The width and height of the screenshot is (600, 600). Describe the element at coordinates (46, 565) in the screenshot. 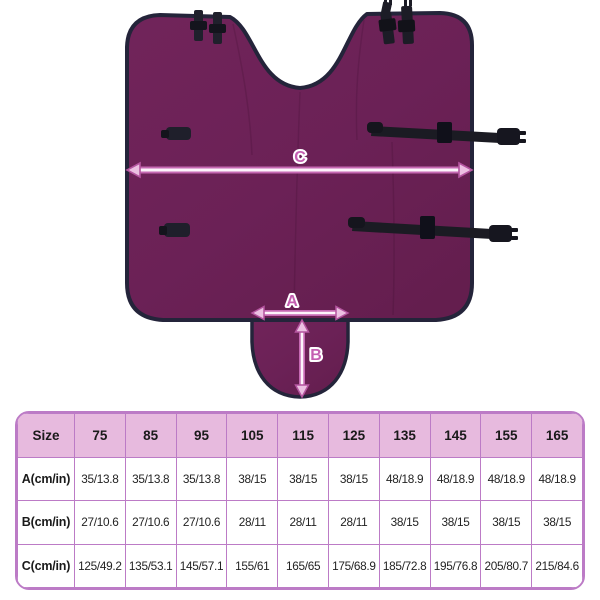

I see `row-label: C(cm/in)` at that location.